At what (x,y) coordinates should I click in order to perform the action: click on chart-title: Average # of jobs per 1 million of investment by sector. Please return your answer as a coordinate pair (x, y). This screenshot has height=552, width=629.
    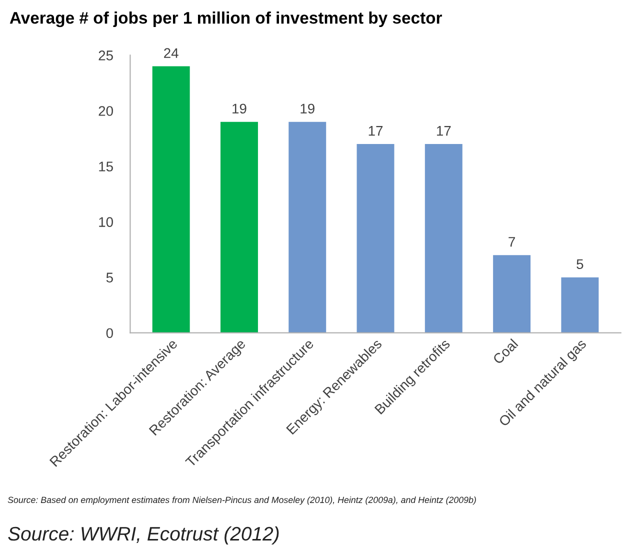
    Looking at the image, I should click on (226, 20).